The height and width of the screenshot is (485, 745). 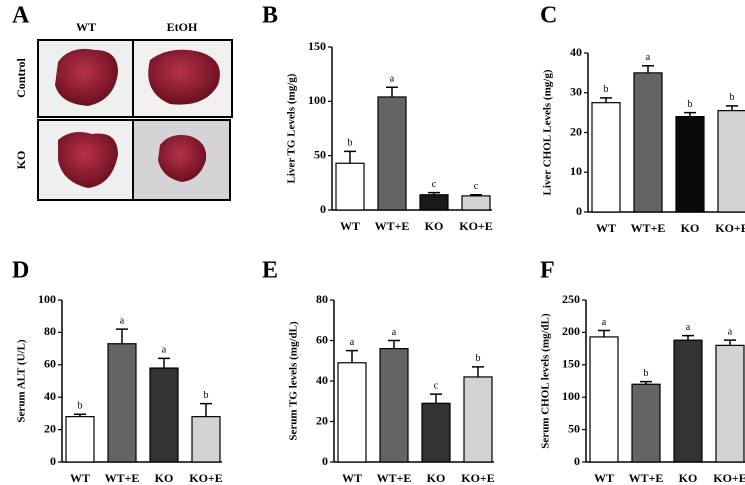 What do you see at coordinates (22, 380) in the screenshot?
I see `y-axis-label: Serum ALT (U/L)` at bounding box center [22, 380].